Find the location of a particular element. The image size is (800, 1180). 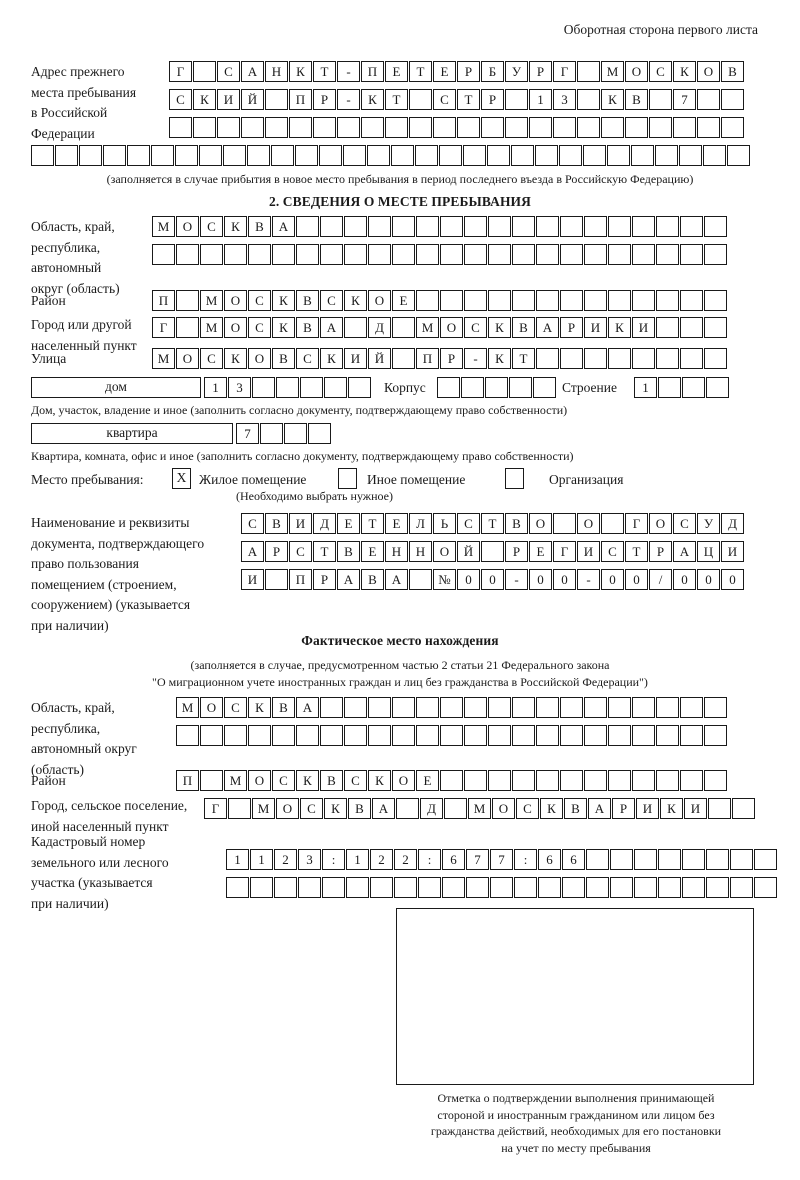

form-cell: 6 is located at coordinates (549, 859).